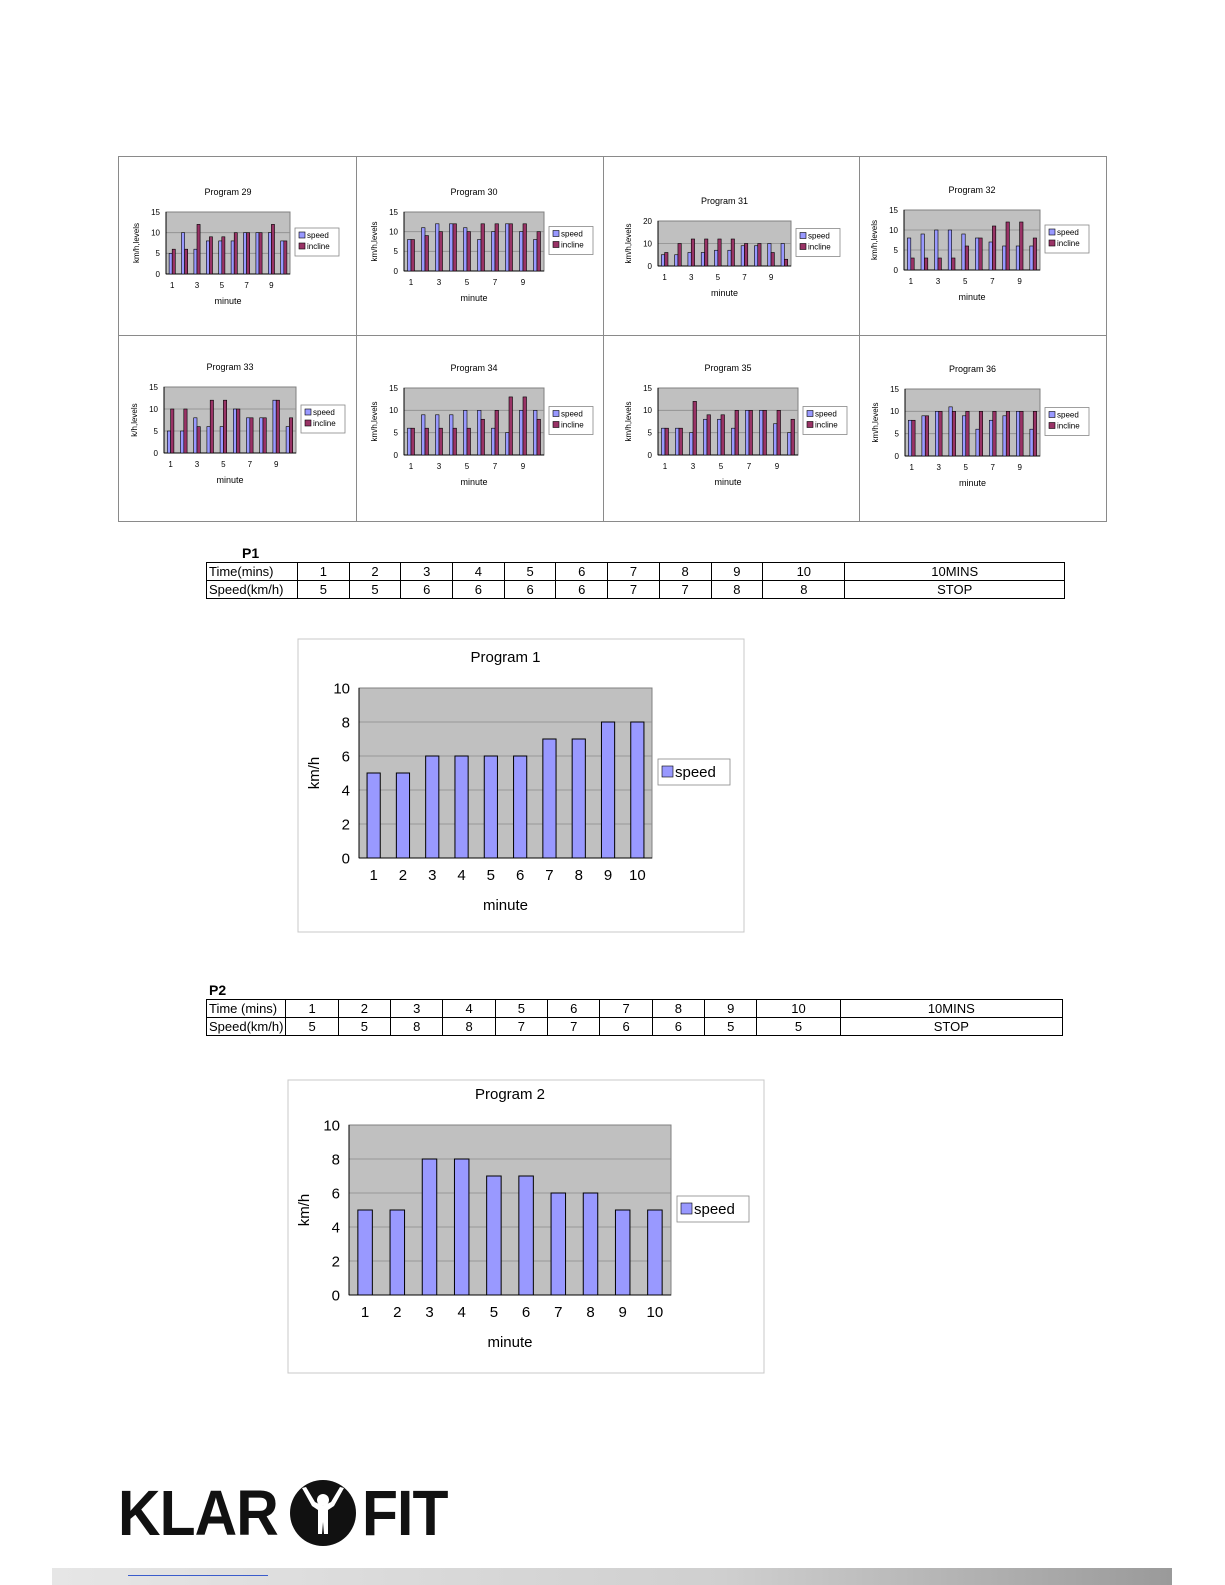 This screenshot has height=1585, width=1225. Describe the element at coordinates (286, 1513) in the screenshot. I see `klarfit-logo: KLAR FIT` at that location.